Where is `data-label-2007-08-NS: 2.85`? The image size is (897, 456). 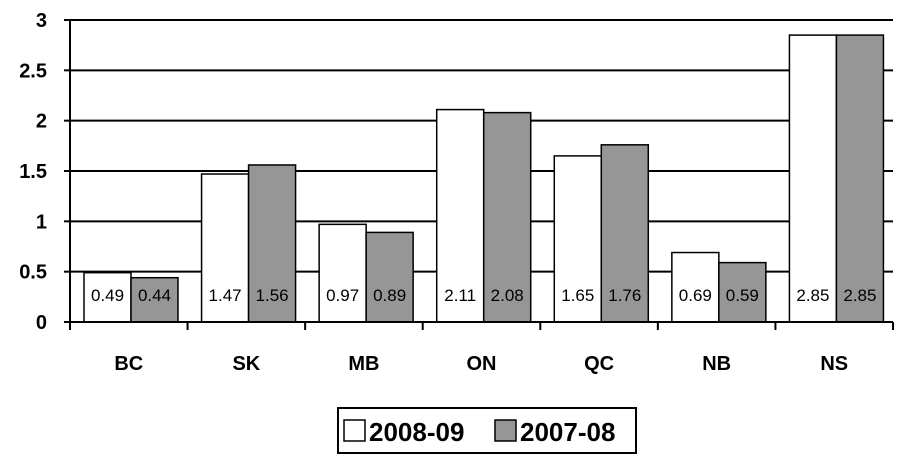
data-label-2007-08-NS: 2.85 is located at coordinates (859, 295).